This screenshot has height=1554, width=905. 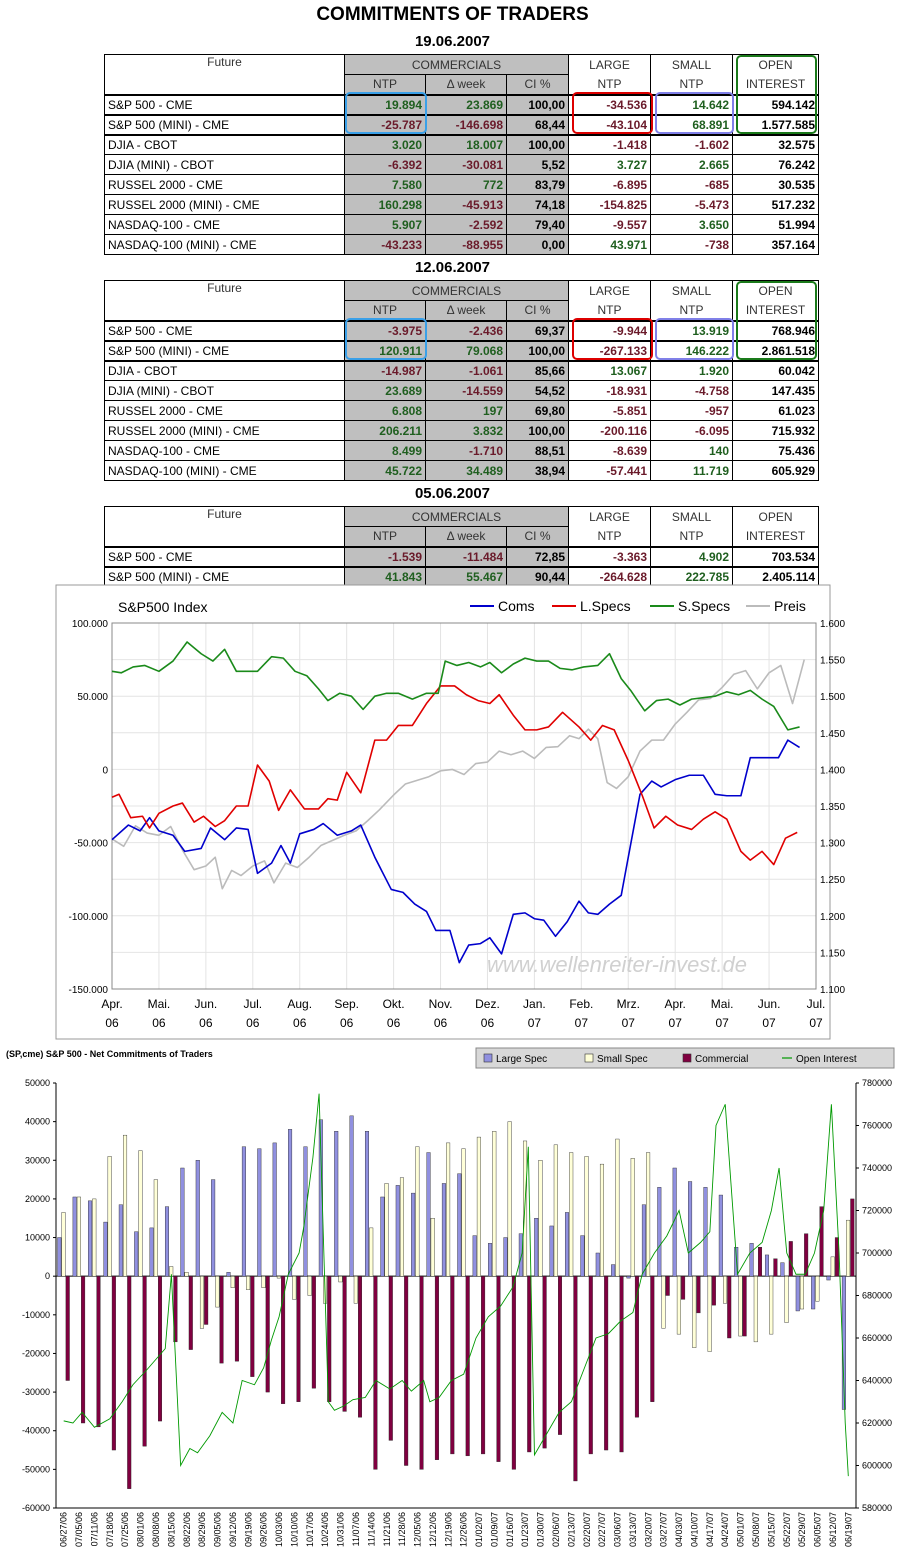 What do you see at coordinates (877, 1381) in the screenshot?
I see `y-right-tick-label: 640000` at bounding box center [877, 1381].